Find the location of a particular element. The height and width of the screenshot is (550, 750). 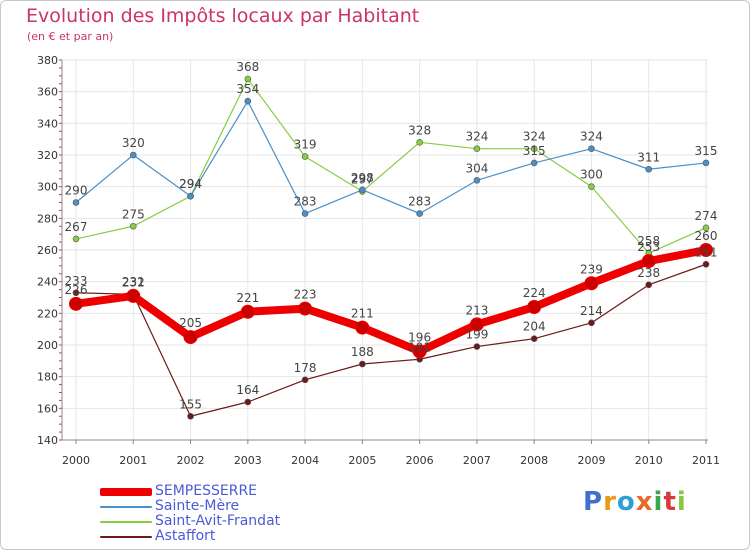

data-label: 251 is located at coordinates (706, 252).